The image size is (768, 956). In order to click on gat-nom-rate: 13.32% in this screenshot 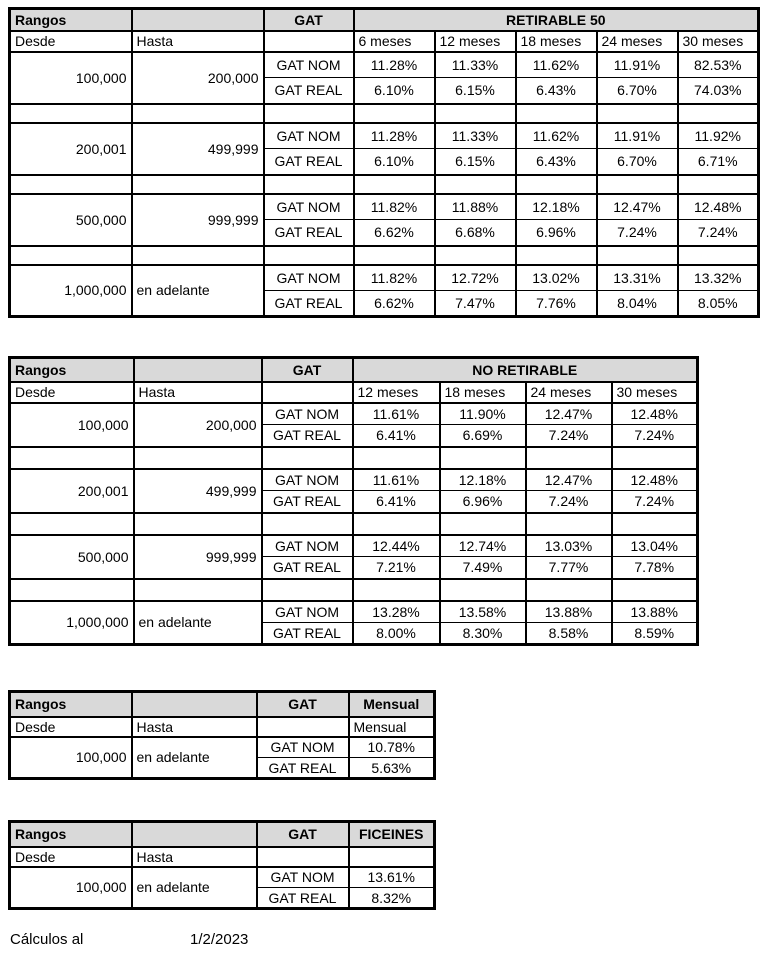, I will do `click(718, 277)`.